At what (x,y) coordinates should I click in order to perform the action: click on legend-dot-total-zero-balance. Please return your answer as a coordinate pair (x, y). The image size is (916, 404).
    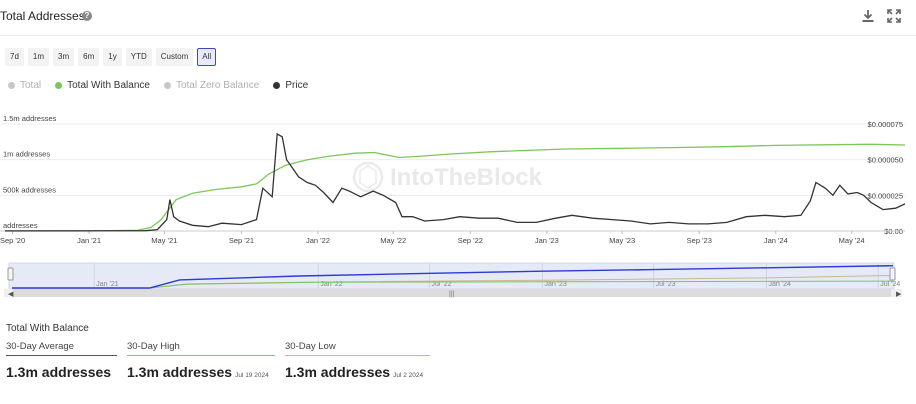
    Looking at the image, I should click on (167, 85).